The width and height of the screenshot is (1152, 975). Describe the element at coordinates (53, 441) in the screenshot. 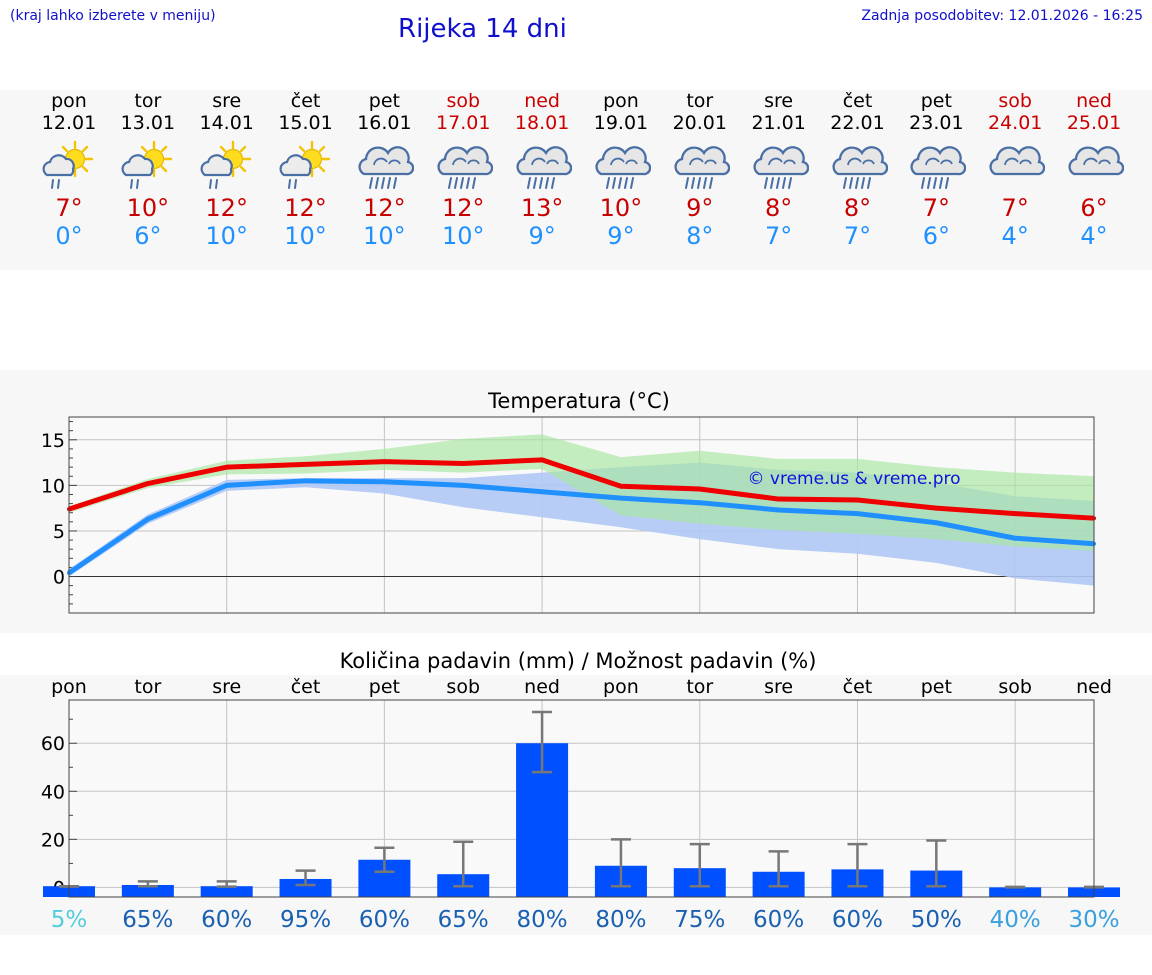

I see `y-tick-label: 15` at that location.